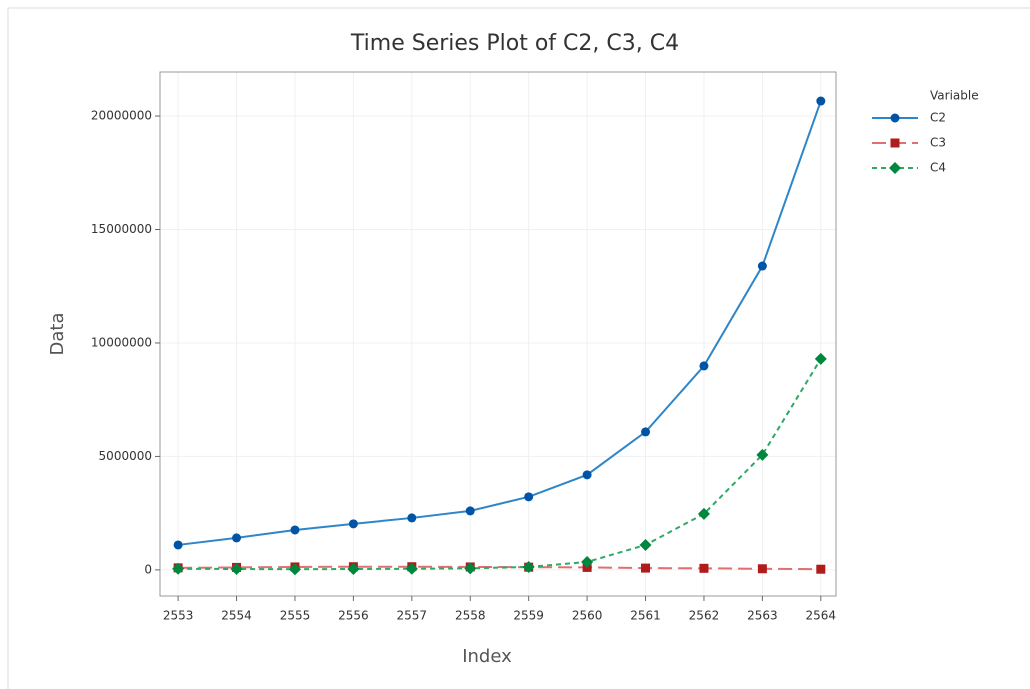 Image resolution: width=1030 pixels, height=689 pixels. I want to click on chart-title: Time Series Plot of C2, C3, C4, so click(514, 43).